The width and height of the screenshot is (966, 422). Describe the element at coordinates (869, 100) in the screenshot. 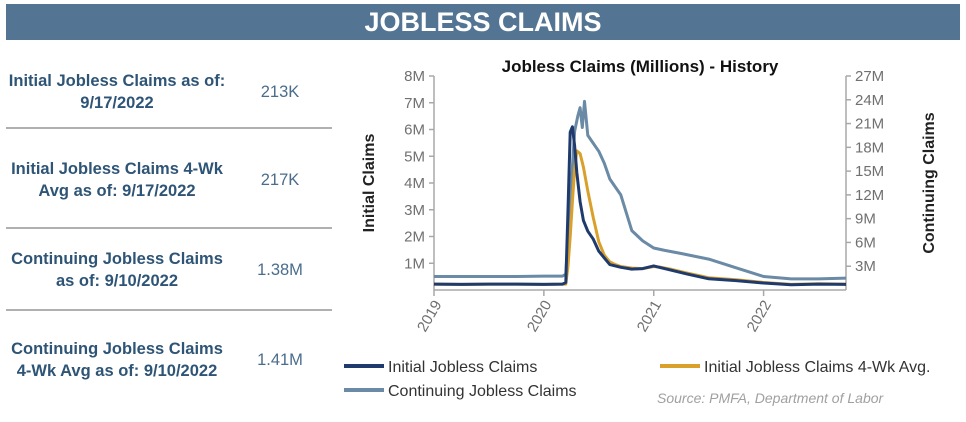

I see `y2-tick-label: 24M` at that location.